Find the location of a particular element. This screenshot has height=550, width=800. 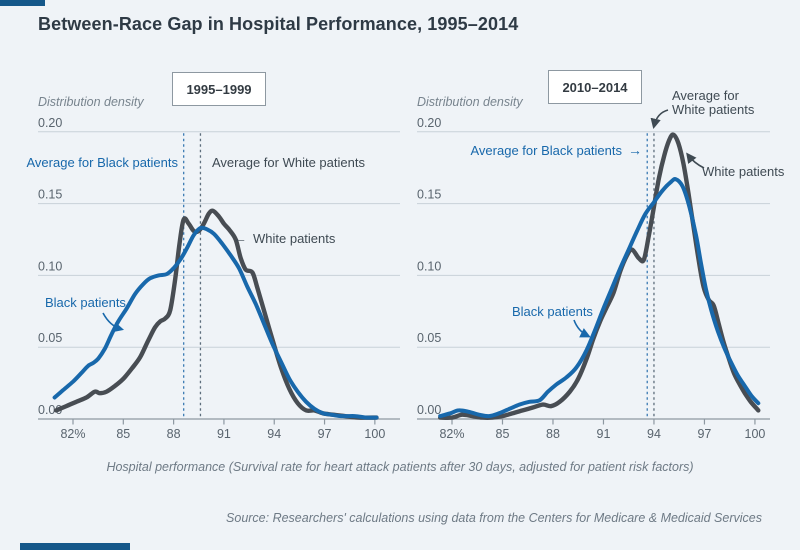

y-axis-label-right: Distribution density is located at coordinates (470, 102).